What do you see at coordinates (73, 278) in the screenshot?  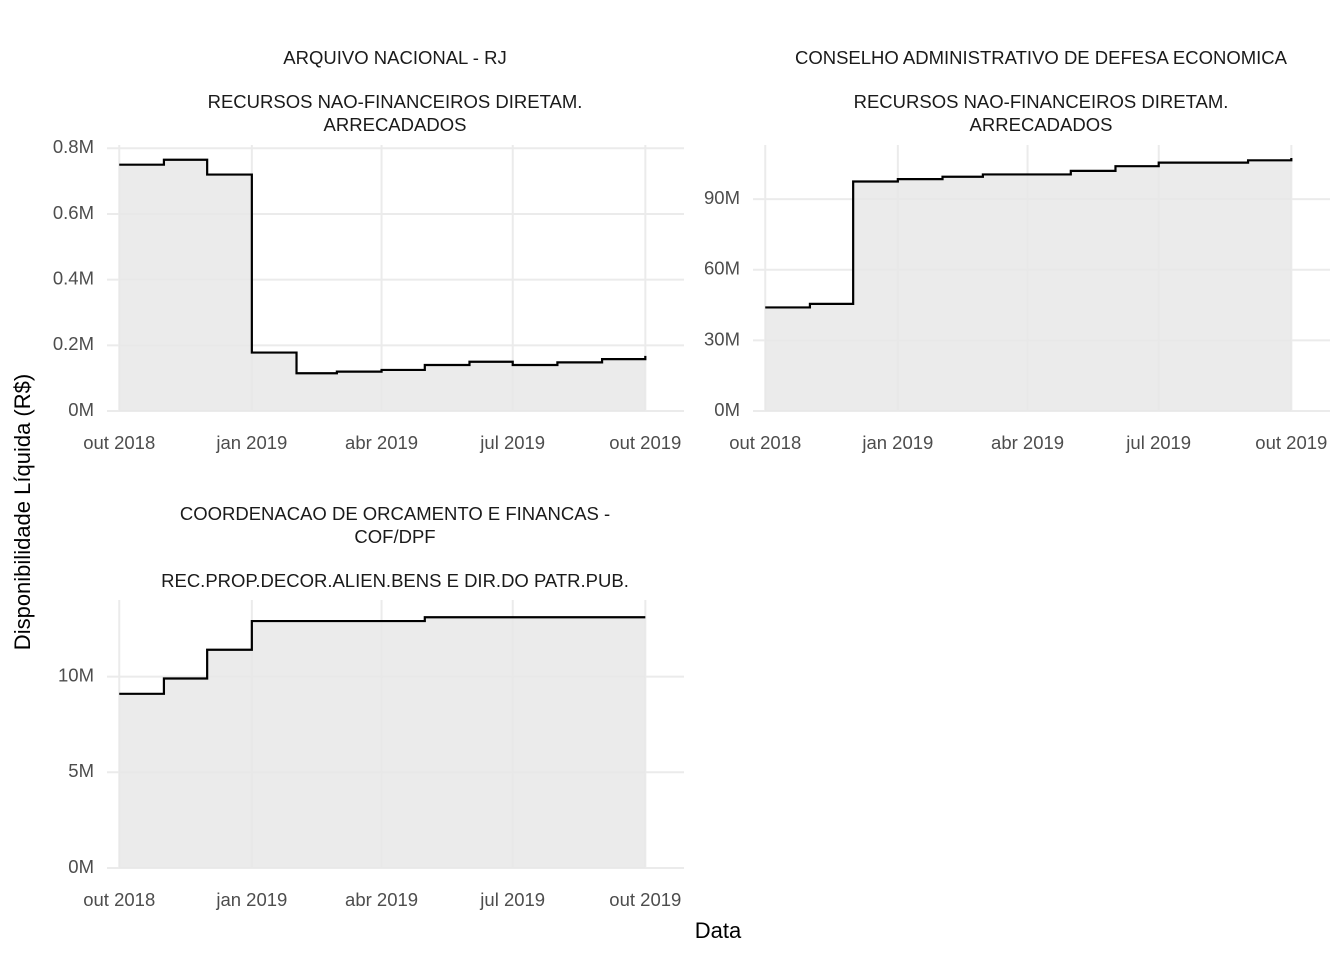 I see `y-tick-label: 0.4M` at bounding box center [73, 278].